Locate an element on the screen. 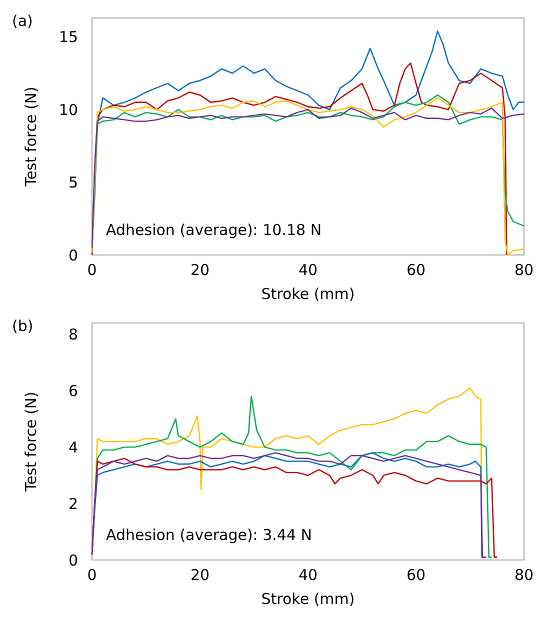  y-tick-label: 10 is located at coordinates (68, 109).